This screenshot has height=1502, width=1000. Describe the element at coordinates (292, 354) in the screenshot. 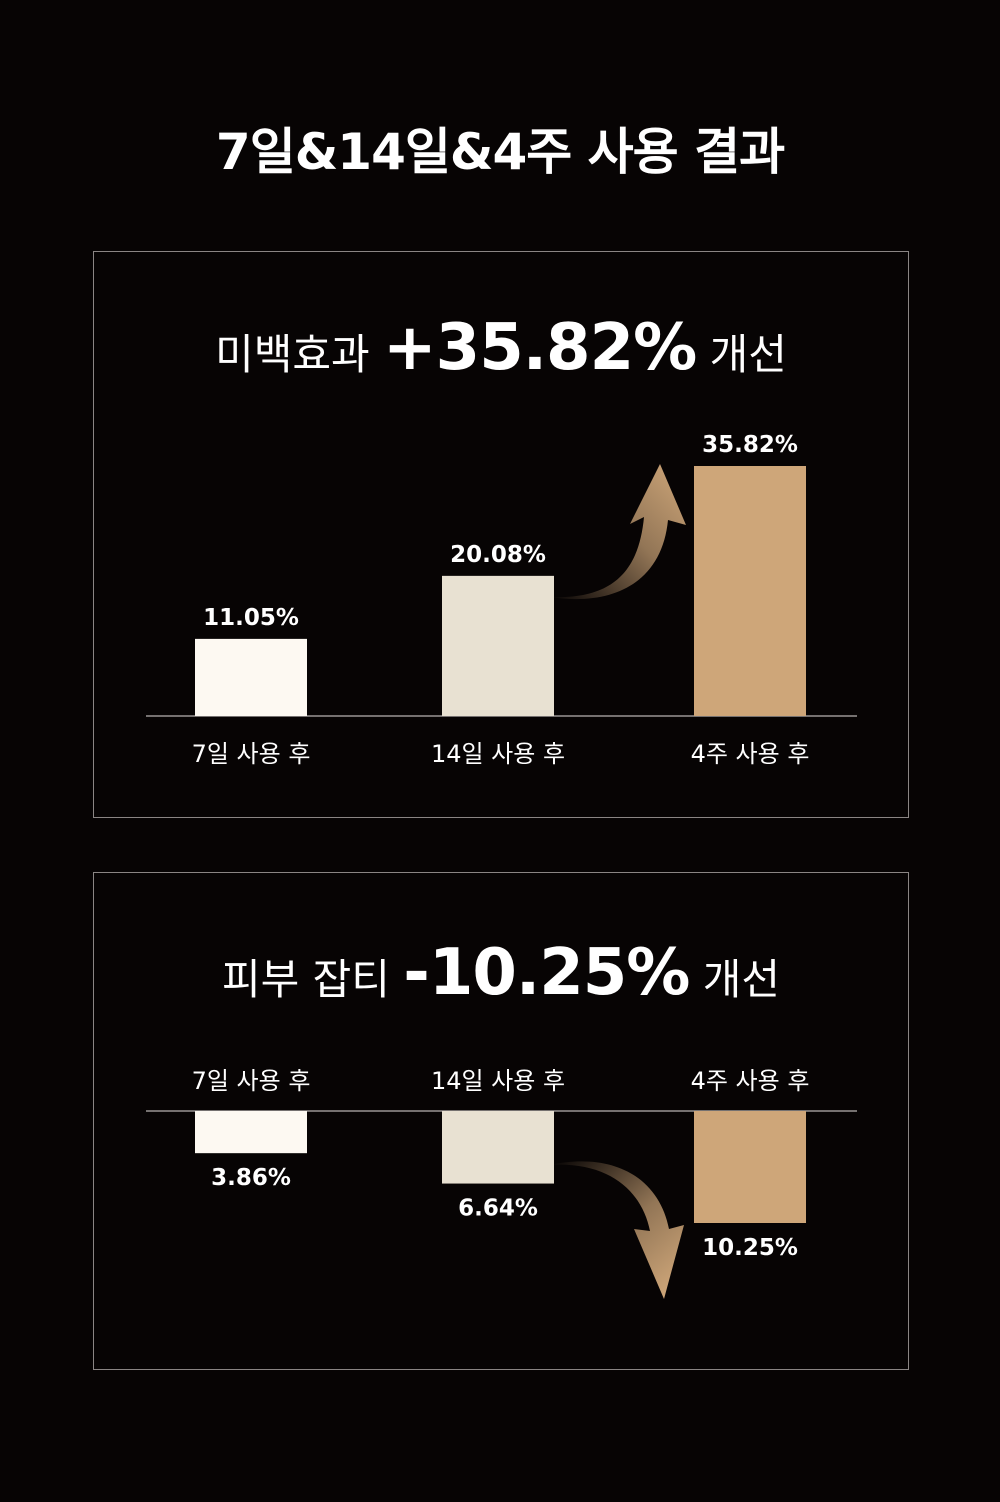

I see `headline-prefix: 미백효과` at that location.